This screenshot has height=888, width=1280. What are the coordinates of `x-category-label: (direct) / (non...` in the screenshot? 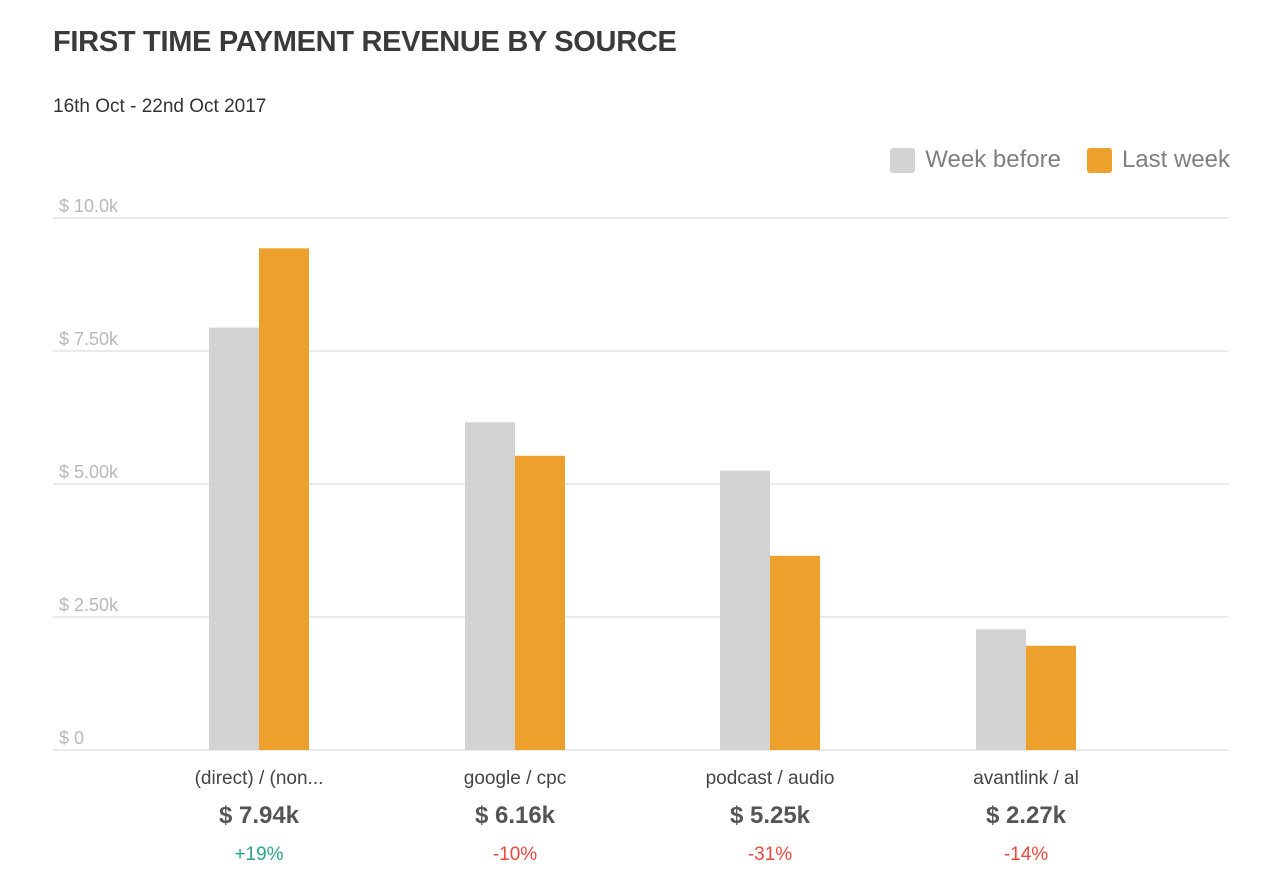 It's located at (259, 778).